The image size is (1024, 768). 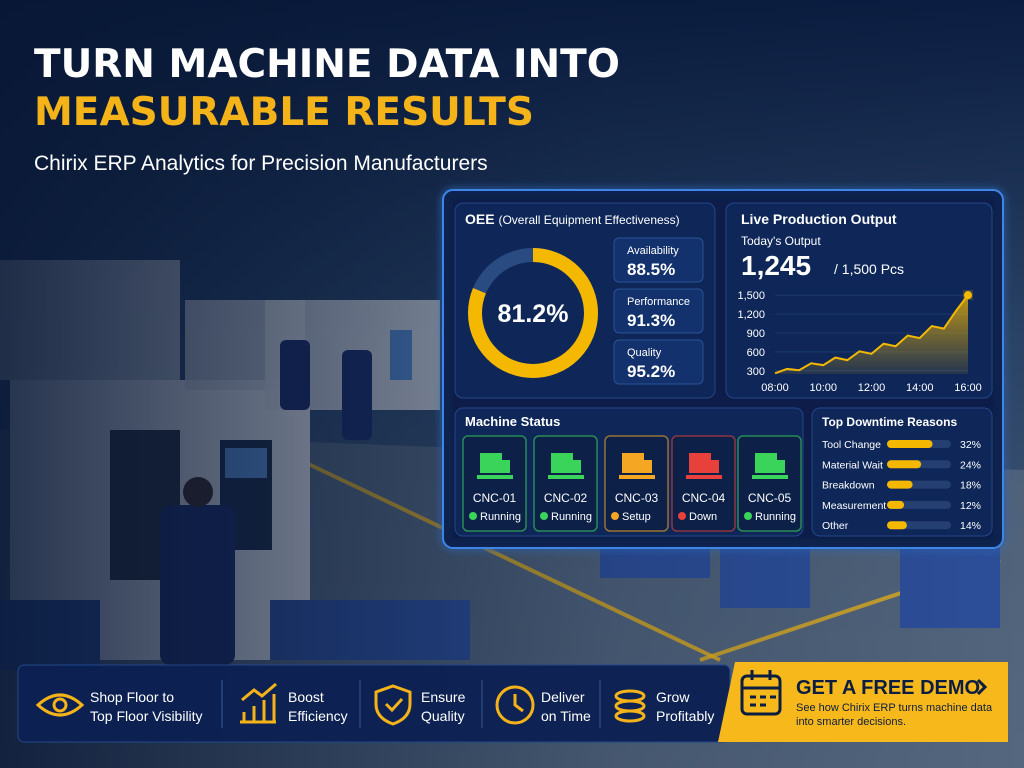 What do you see at coordinates (781, 241) in the screenshot?
I see `output-label: Today's Output` at bounding box center [781, 241].